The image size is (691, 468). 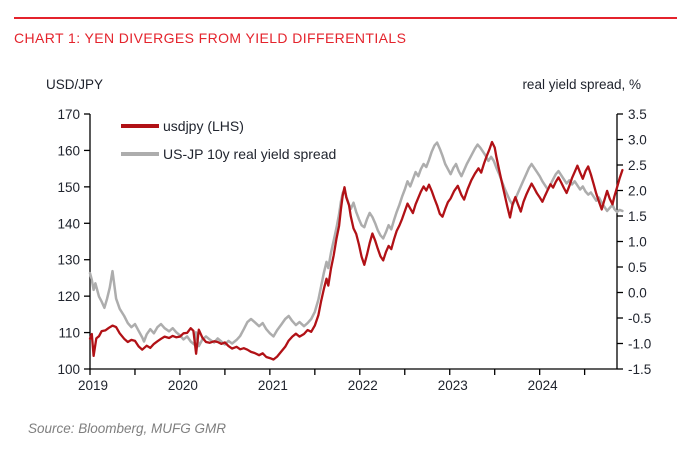 What do you see at coordinates (637, 114) in the screenshot?
I see `svg-text: 3.5` at bounding box center [637, 114].